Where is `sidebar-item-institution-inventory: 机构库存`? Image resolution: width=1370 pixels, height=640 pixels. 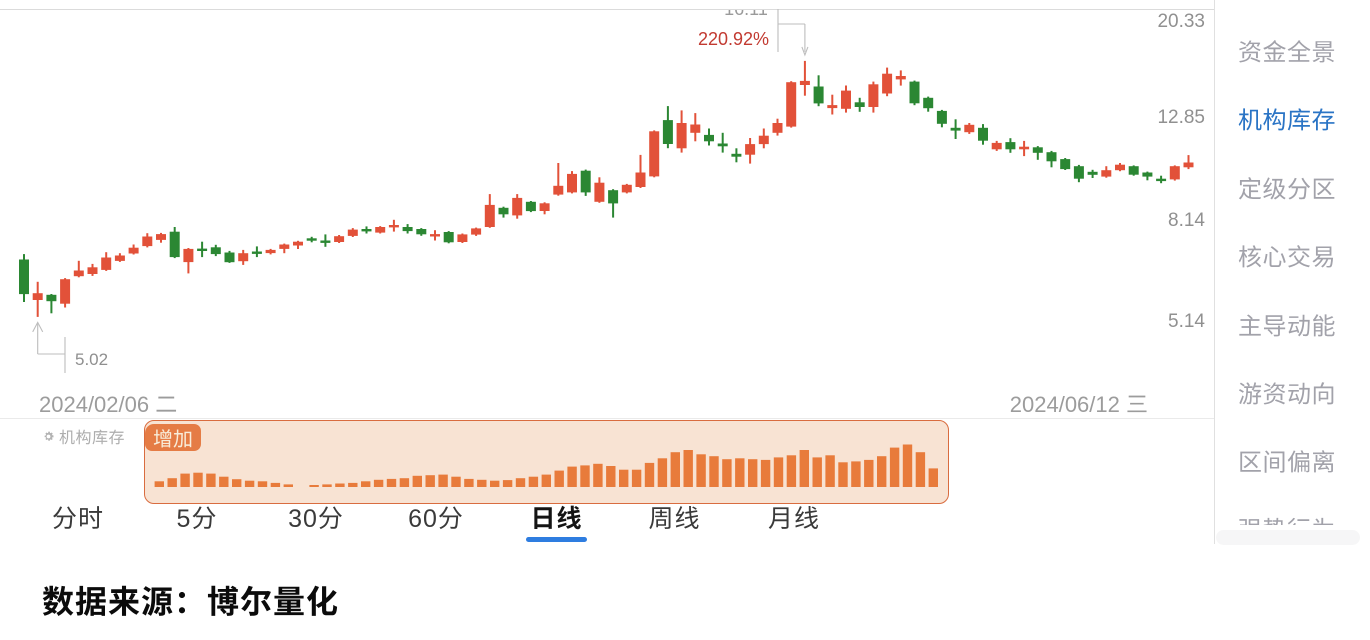 sidebar-item-institution-inventory: 机构库存 is located at coordinates (1287, 118).